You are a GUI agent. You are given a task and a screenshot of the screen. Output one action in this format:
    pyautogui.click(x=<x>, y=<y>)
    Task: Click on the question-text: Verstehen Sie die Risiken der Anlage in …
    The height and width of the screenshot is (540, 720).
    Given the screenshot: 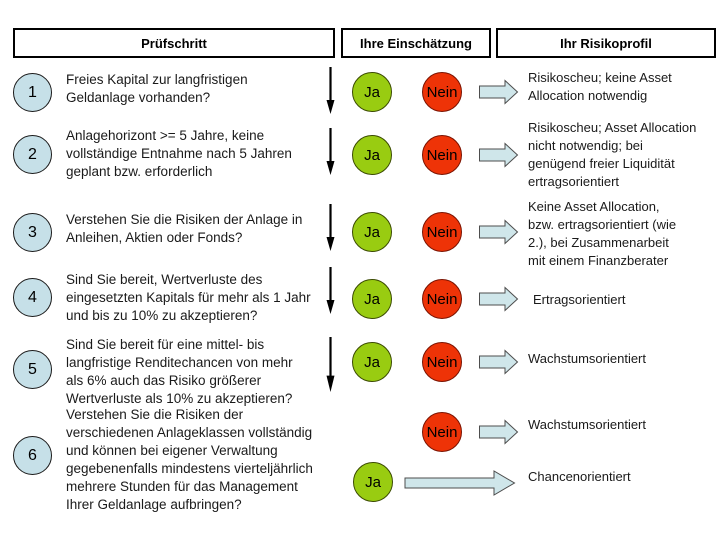 What is the action you would take?
    pyautogui.click(x=184, y=228)
    